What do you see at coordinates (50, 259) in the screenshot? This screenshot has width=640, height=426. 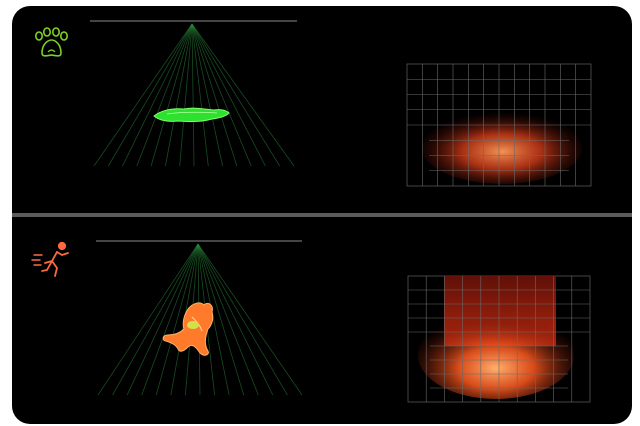 I see `running-person-icon` at bounding box center [50, 259].